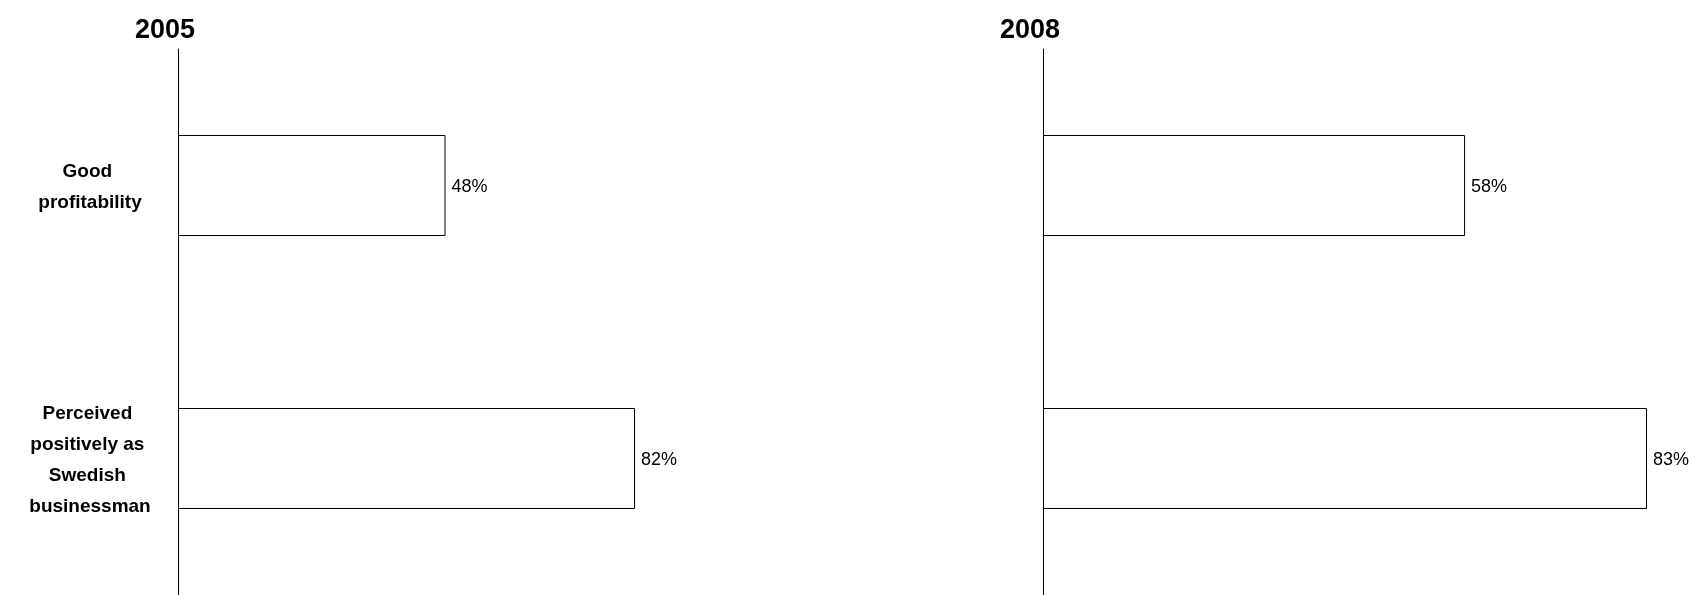 This screenshot has width=1696, height=595. I want to click on y-tick-label: Perceived positively as Swedish businessman, so click(90, 458).